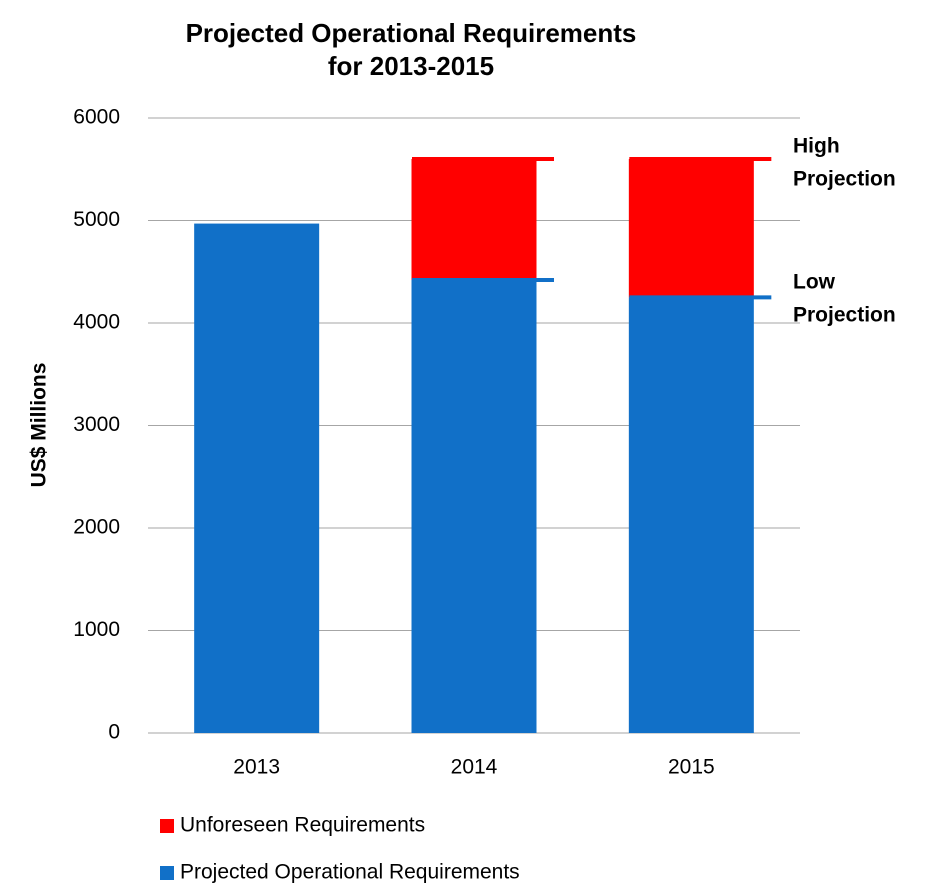 This screenshot has width=935, height=887. Describe the element at coordinates (96, 219) in the screenshot. I see `y-tick-label: 5000` at that location.